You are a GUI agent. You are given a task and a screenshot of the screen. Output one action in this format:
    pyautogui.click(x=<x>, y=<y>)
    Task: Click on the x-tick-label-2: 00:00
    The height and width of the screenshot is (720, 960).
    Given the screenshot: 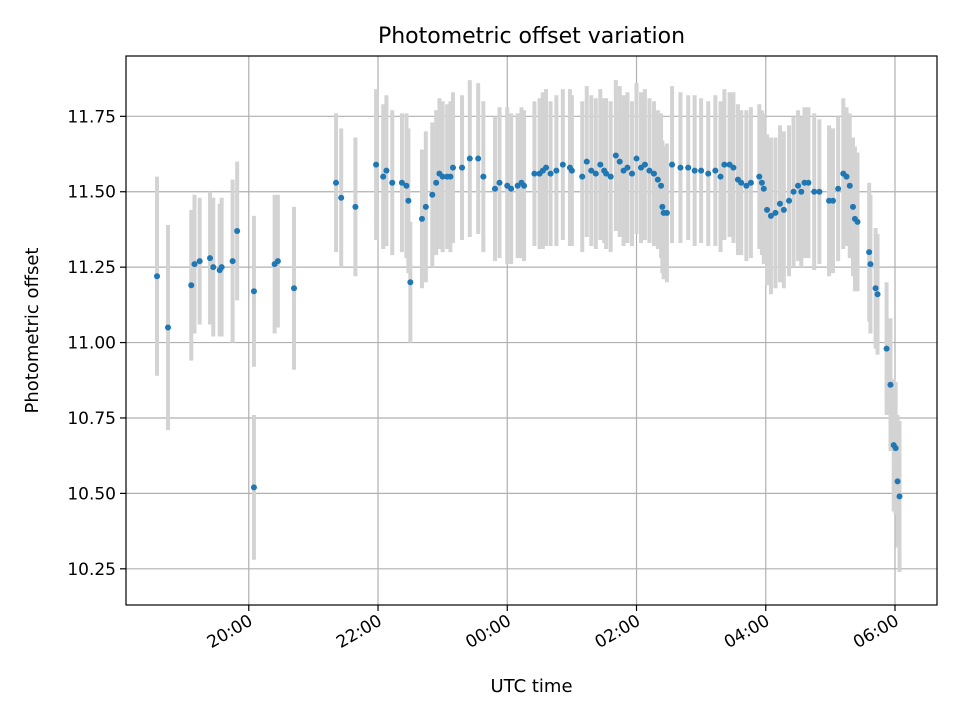 What is the action you would take?
    pyautogui.click(x=488, y=632)
    